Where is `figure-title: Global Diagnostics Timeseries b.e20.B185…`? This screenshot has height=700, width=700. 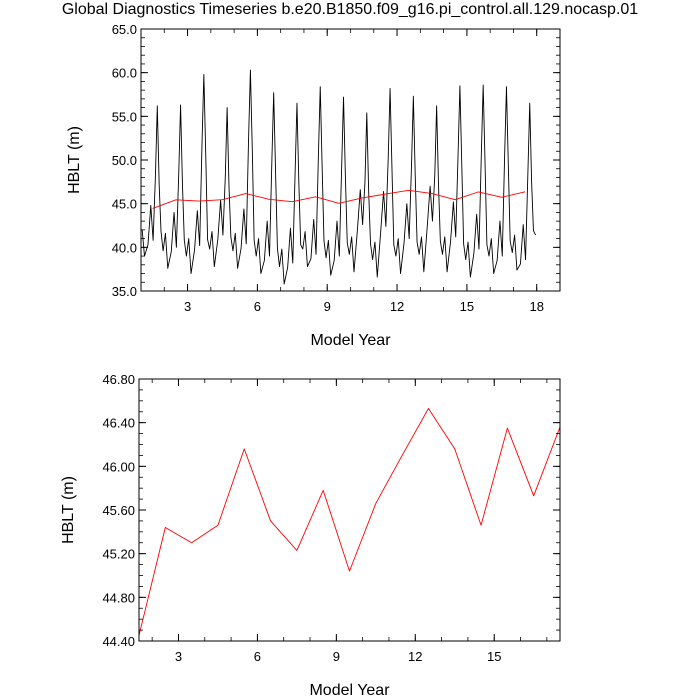 figure-title: Global Diagnostics Timeseries b.e20.B185… is located at coordinates (350, 9).